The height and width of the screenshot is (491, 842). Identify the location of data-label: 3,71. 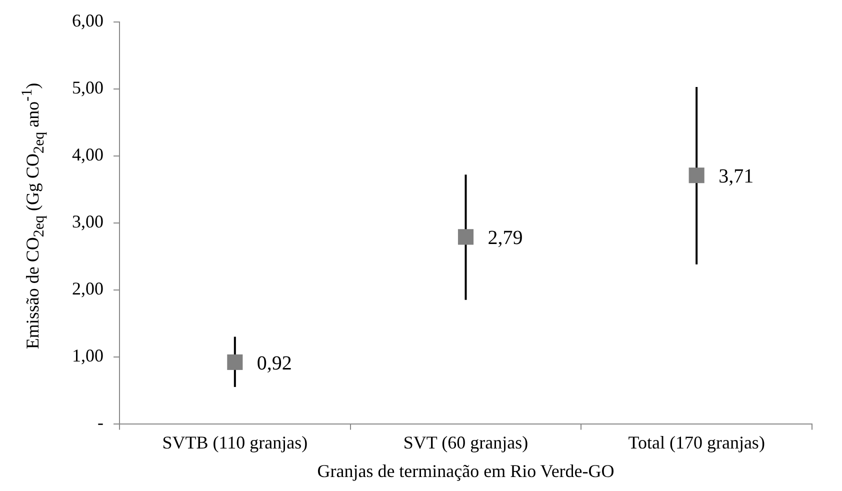
(736, 177).